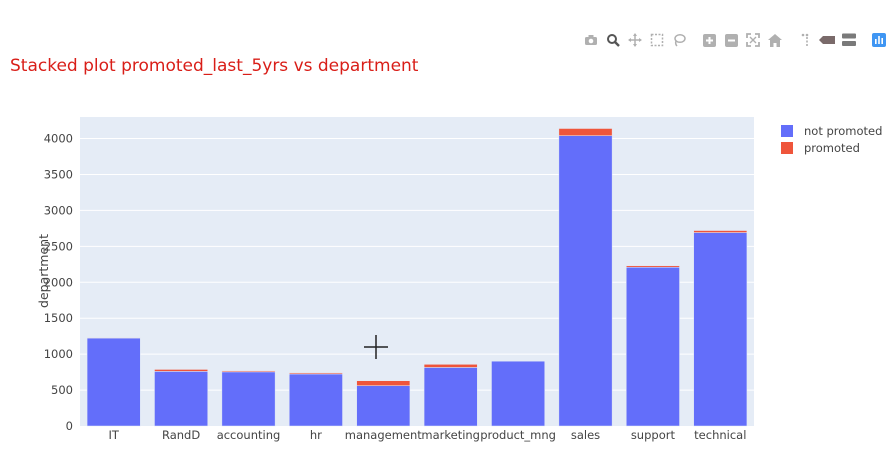  Describe the element at coordinates (787, 131) in the screenshot. I see `legend-swatch-not-promoted` at that location.